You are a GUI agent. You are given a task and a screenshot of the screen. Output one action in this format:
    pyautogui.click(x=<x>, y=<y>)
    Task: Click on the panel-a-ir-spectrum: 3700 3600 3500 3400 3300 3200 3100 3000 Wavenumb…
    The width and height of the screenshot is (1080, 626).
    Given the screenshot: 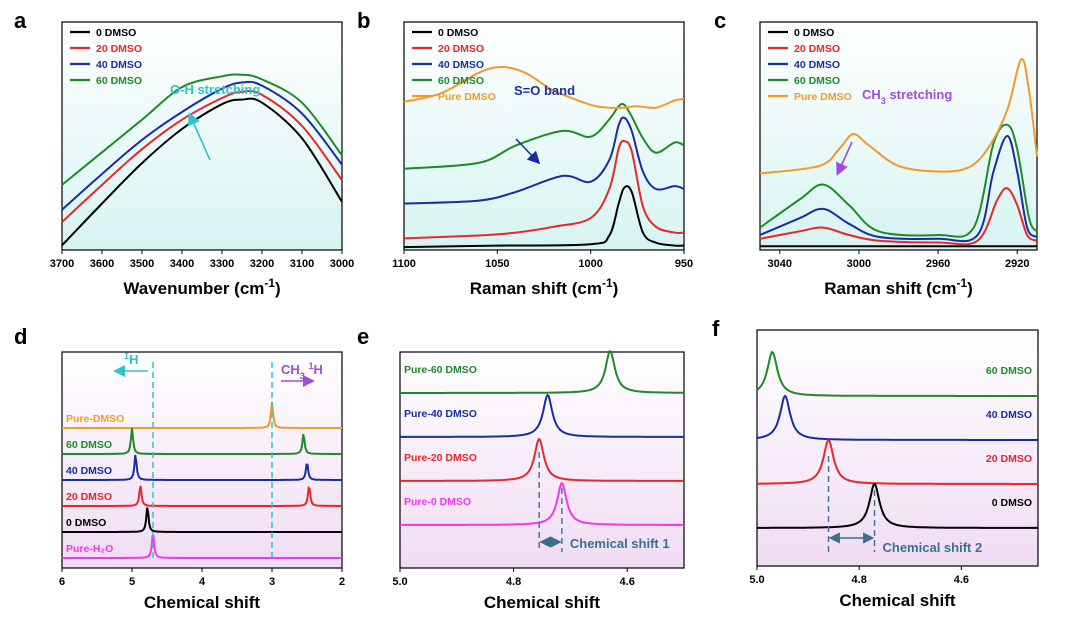 What is the action you would take?
    pyautogui.click(x=202, y=159)
    